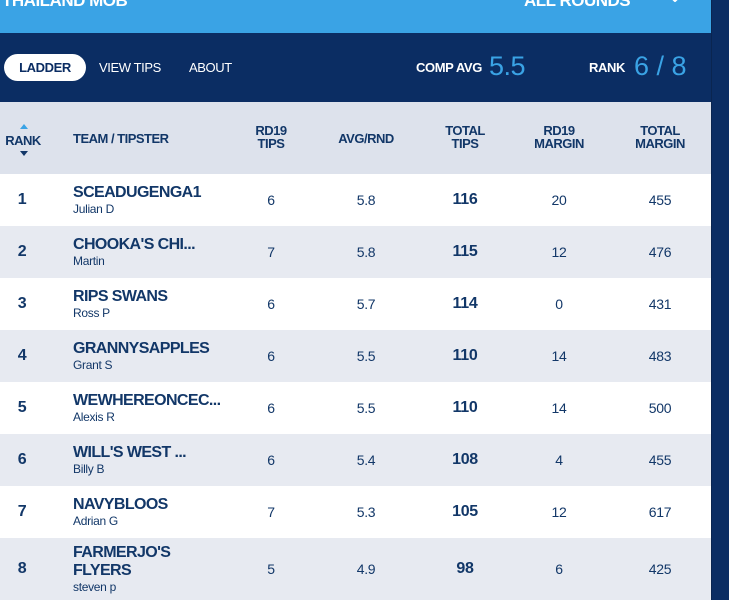 The image size is (729, 600). Describe the element at coordinates (559, 143) in the screenshot. I see `column-header-rd19-margin-line2: MARGIN` at that location.